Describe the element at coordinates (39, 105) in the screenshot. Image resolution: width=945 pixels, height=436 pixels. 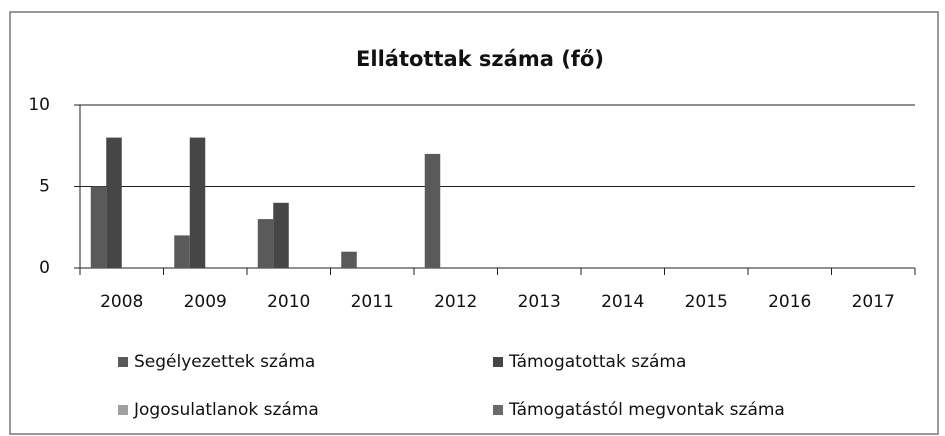
I see `y-tick-label: 10` at that location.